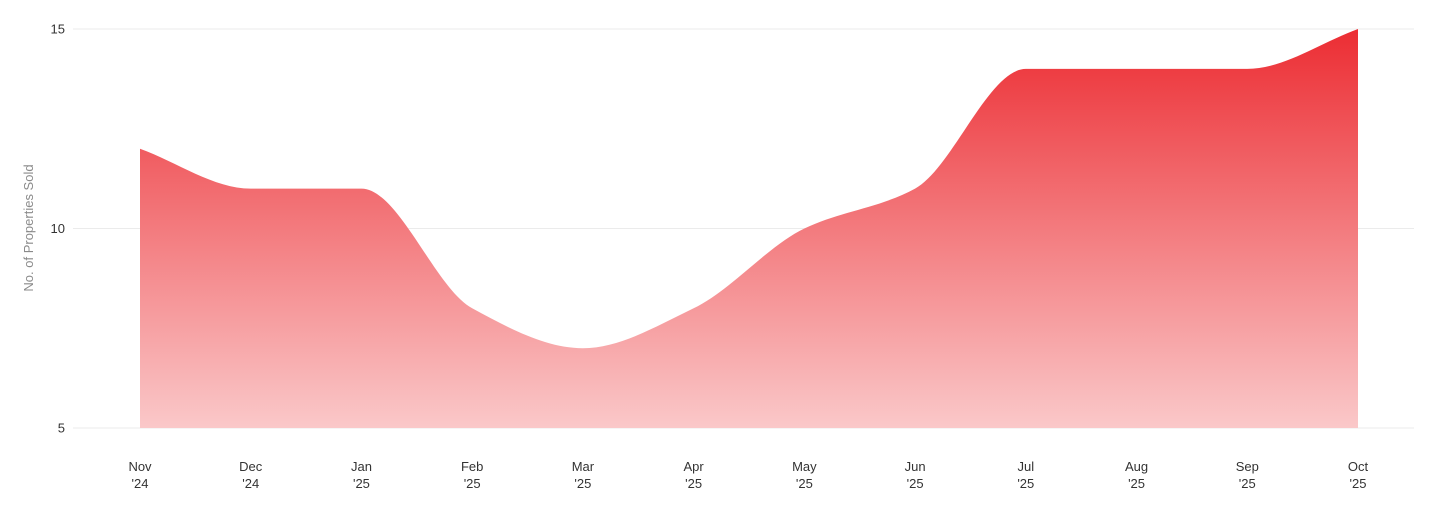 The width and height of the screenshot is (1430, 517). What do you see at coordinates (804, 475) in the screenshot?
I see `x-tick-label: May '25` at bounding box center [804, 475].